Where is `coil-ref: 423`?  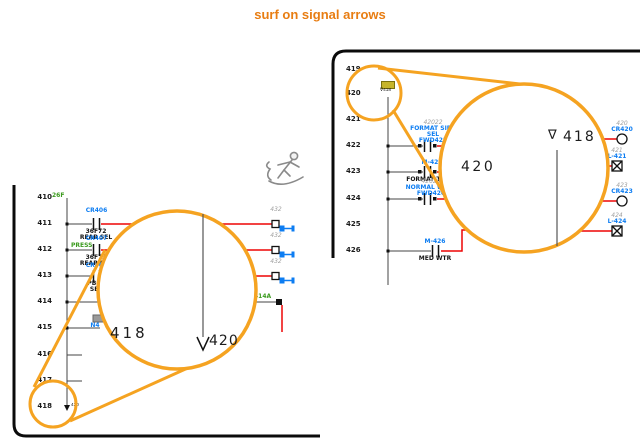
coil-ref: 423 is located at coordinates (622, 185).